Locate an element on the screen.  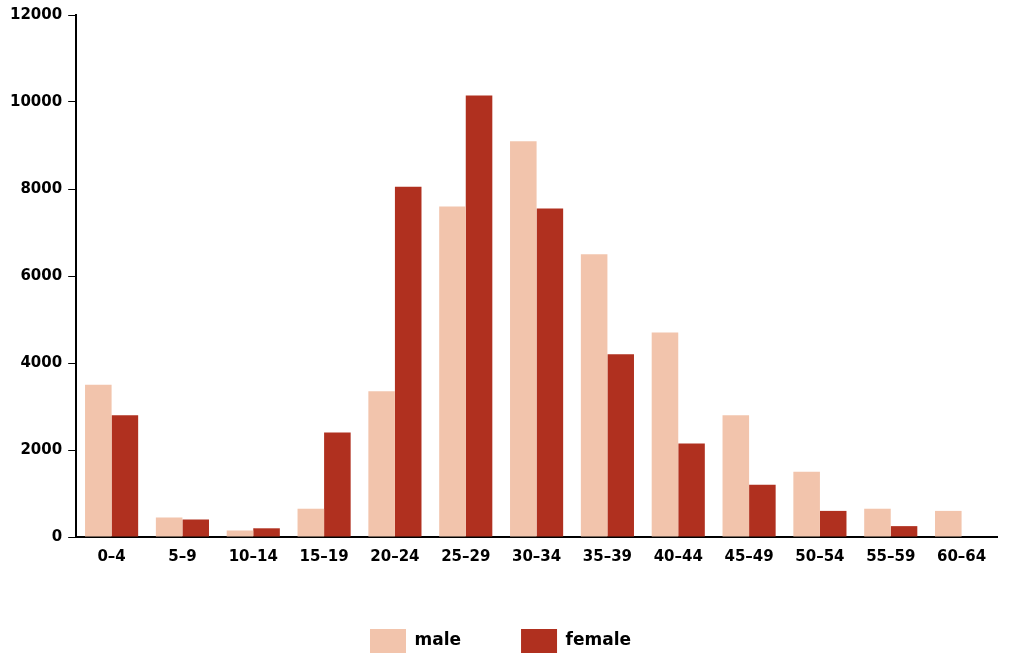
y-tick-label: 10000 is located at coordinates (36, 100).